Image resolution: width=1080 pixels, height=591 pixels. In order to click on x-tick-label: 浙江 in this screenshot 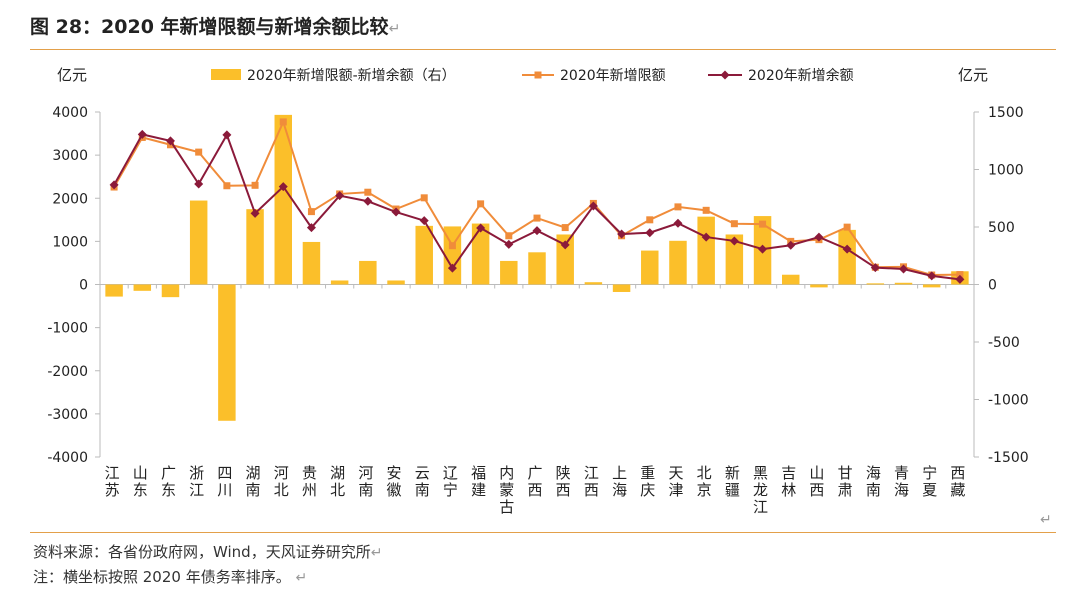, I will do `click(196, 481)`.